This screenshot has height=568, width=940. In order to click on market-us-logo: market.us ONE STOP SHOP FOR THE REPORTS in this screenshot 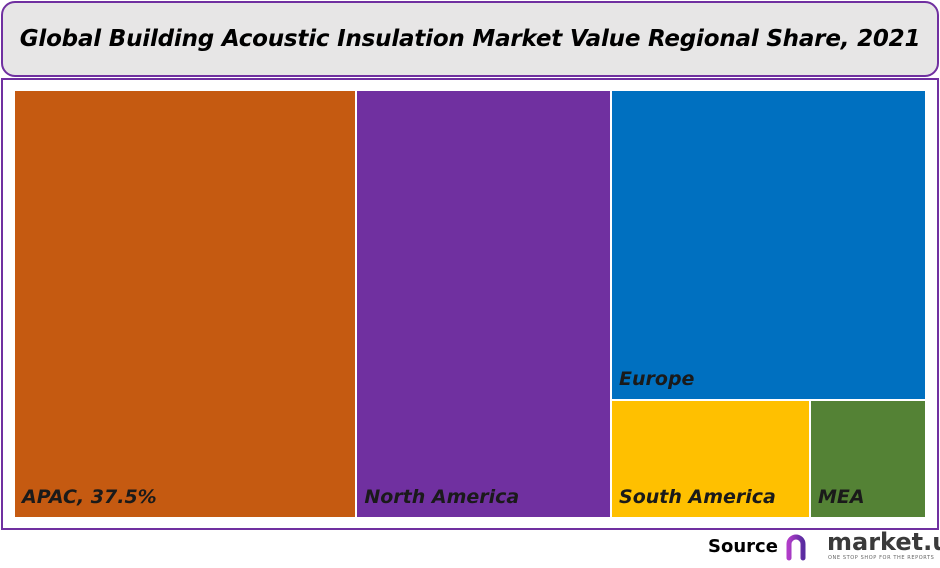, I will do `click(862, 546)`.